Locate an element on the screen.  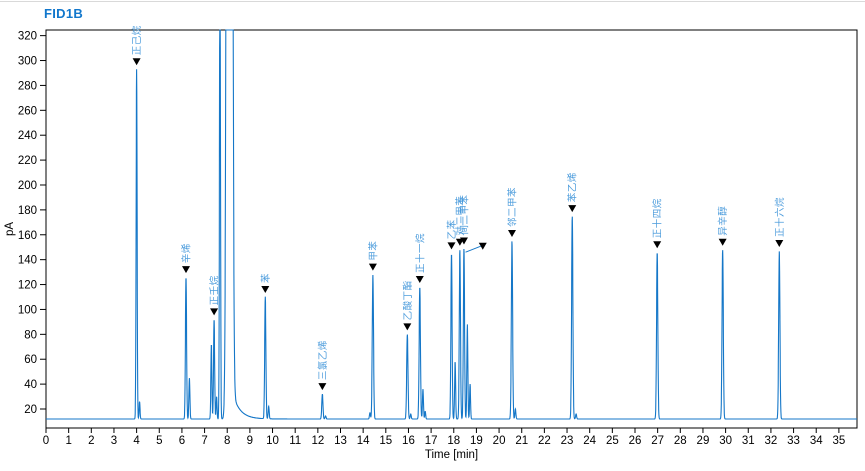
x-axis-tick-label: 28 is located at coordinates (680, 441).